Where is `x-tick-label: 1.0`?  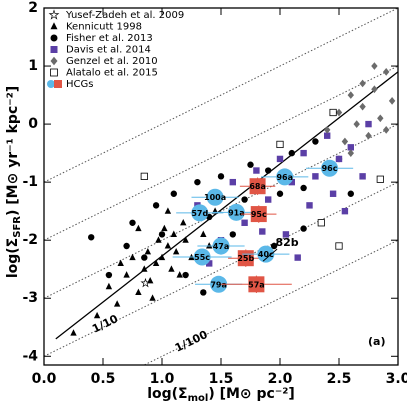 x-tick-label: 1.0 is located at coordinates (162, 379).